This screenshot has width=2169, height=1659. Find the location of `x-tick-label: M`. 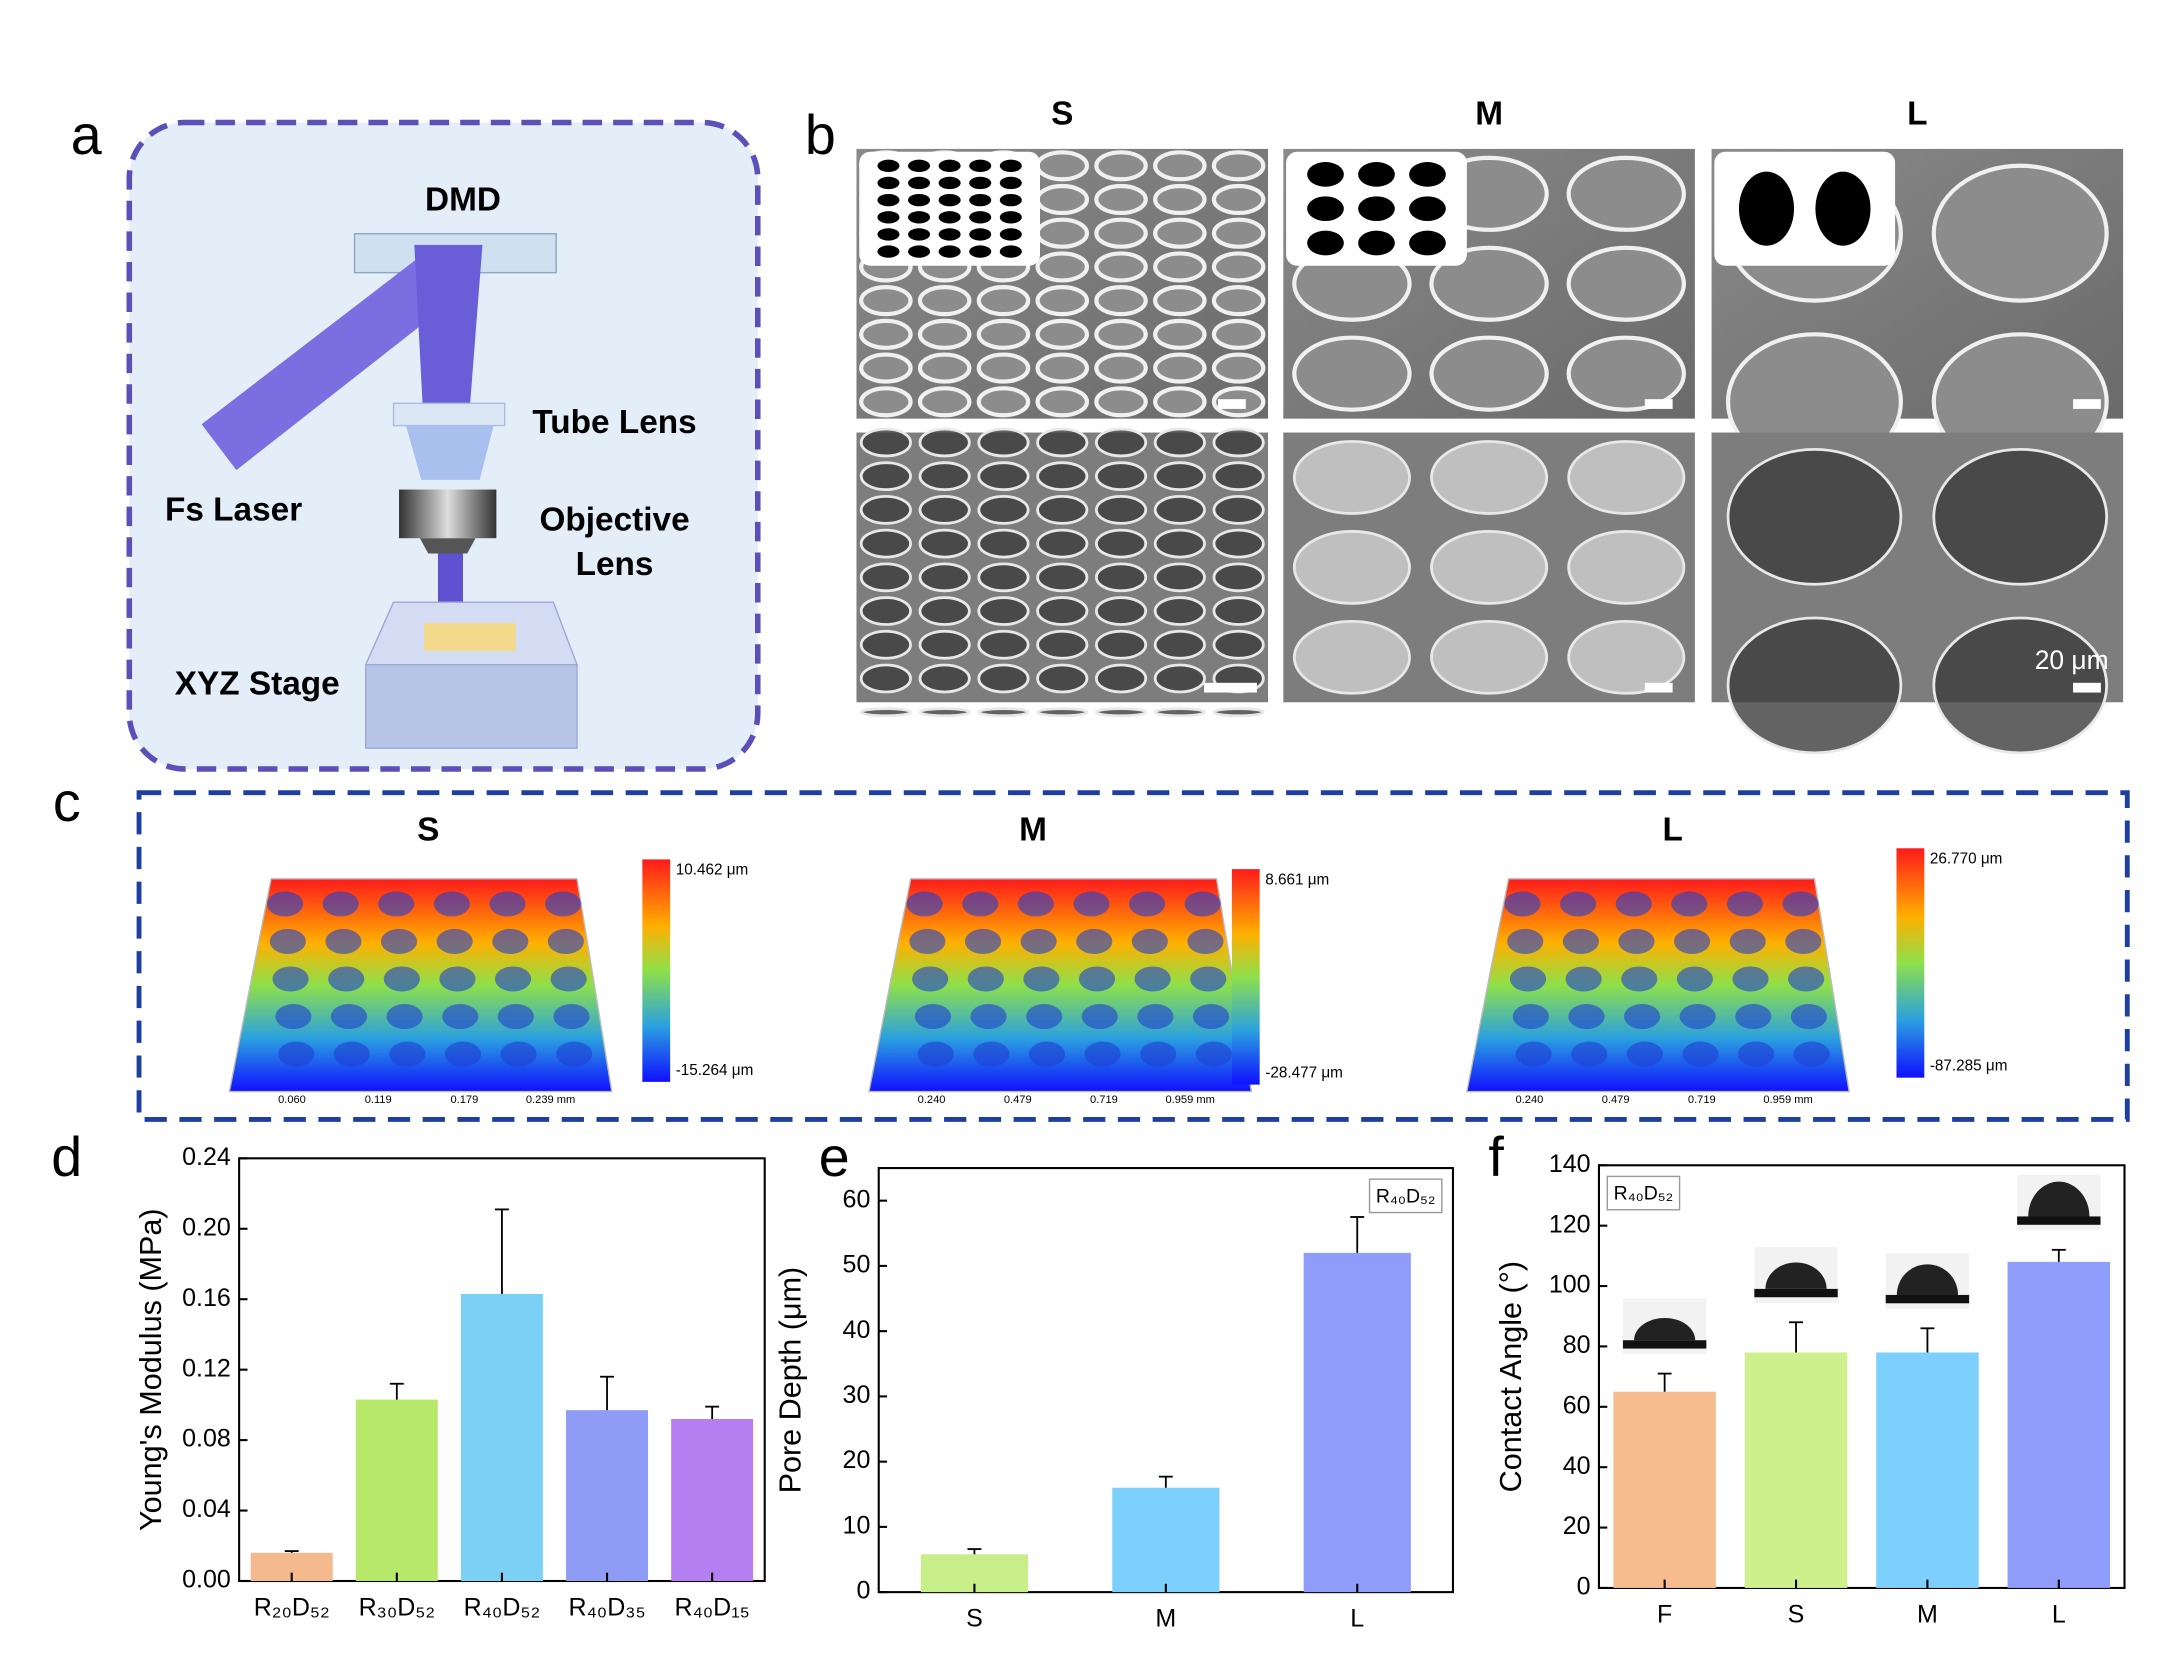

x-tick-label: M is located at coordinates (1165, 1619).